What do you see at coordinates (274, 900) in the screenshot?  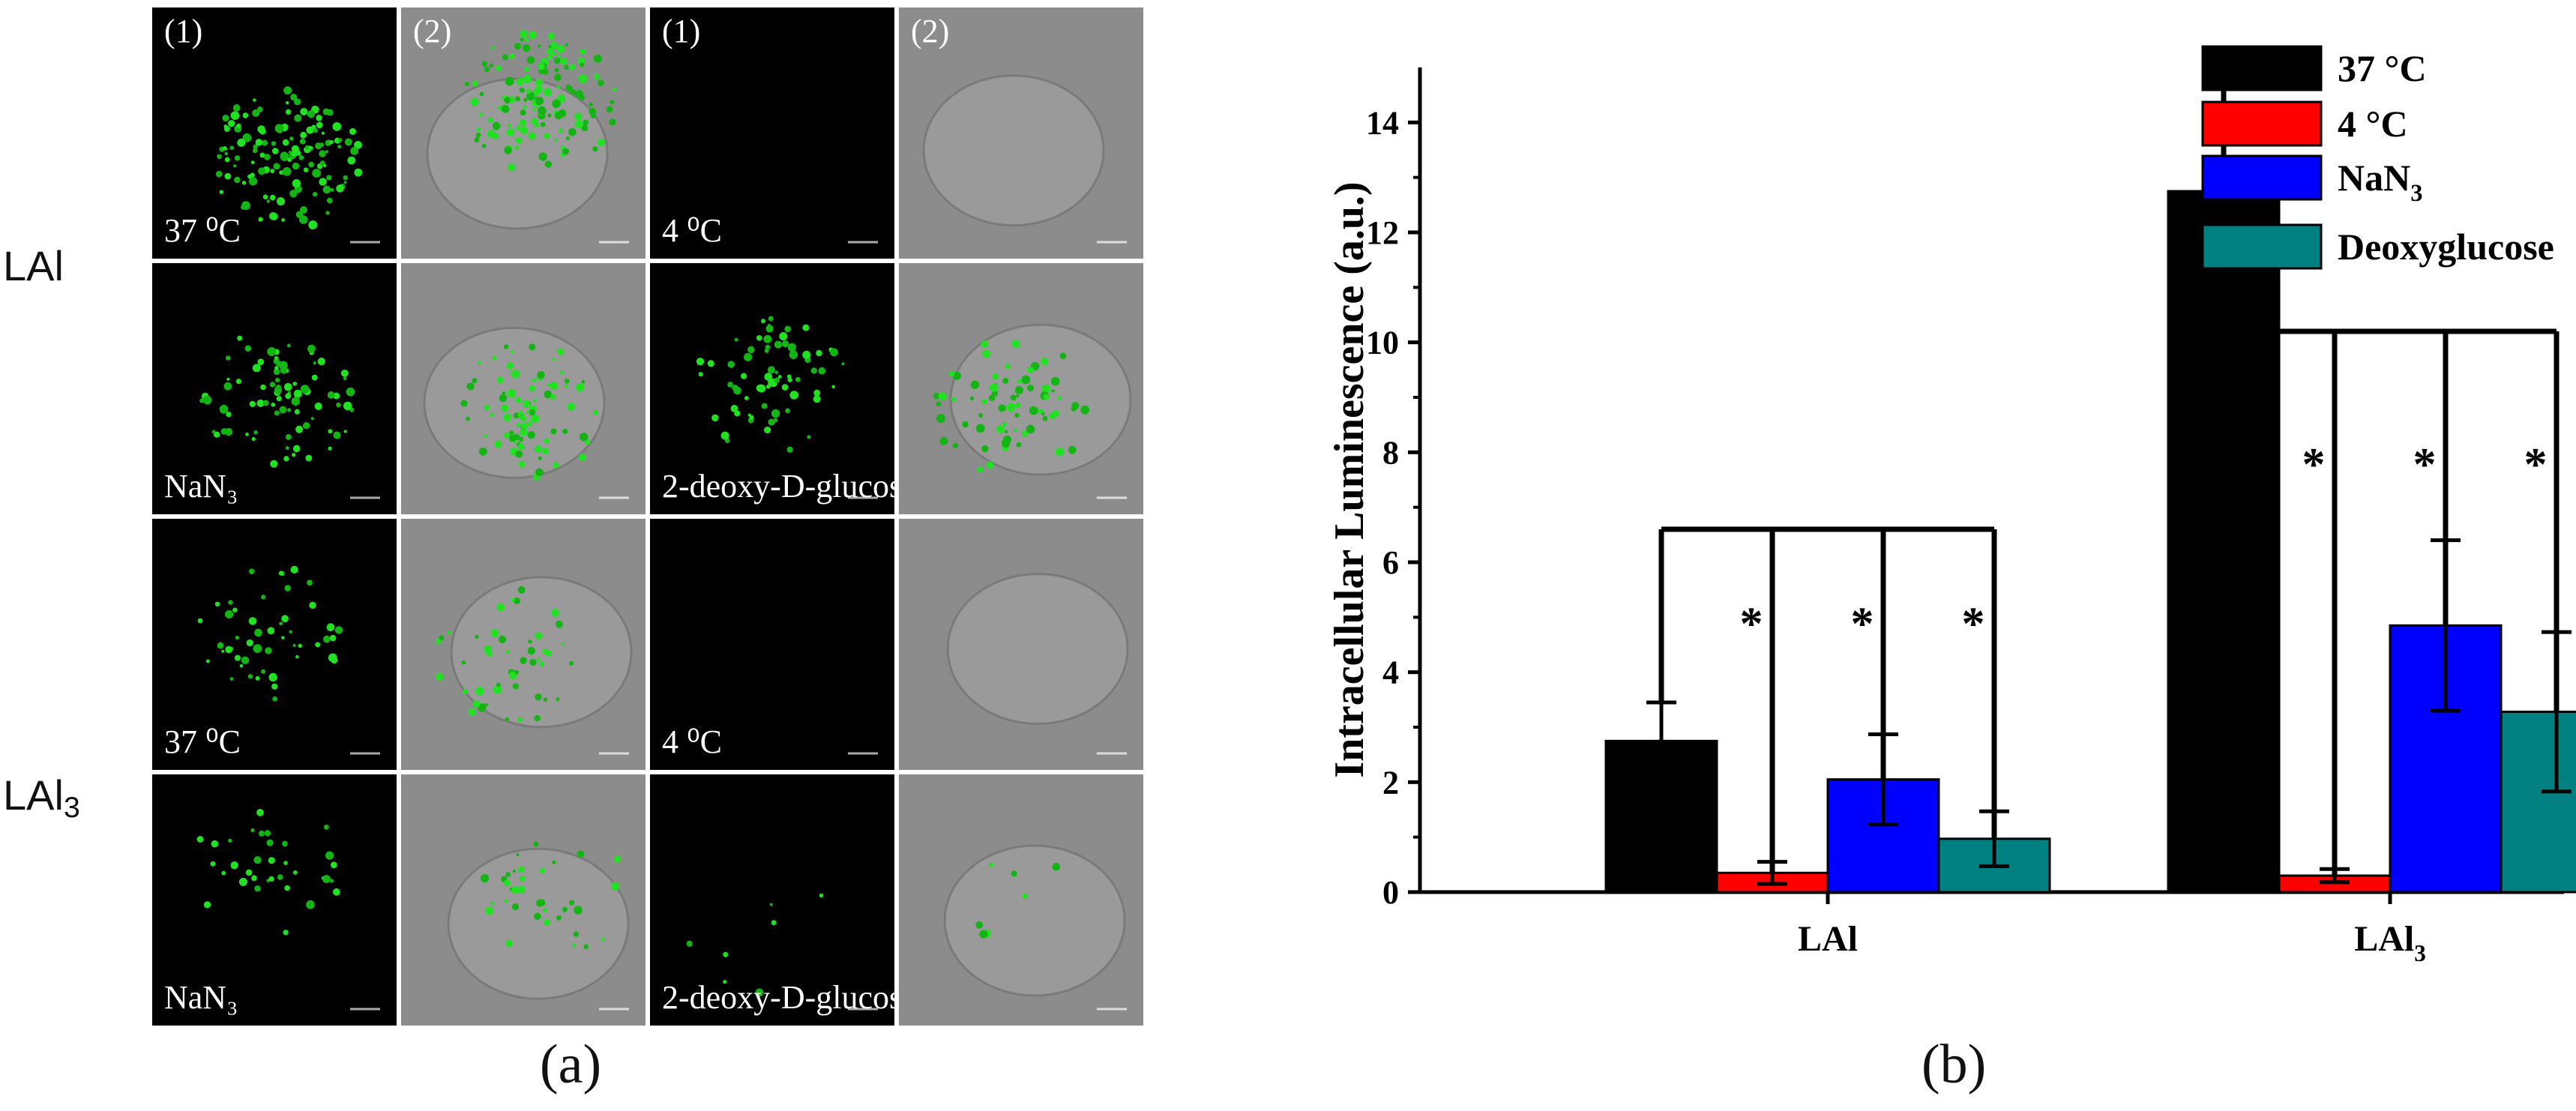 I see `microscopy-tile: NaN₃` at bounding box center [274, 900].